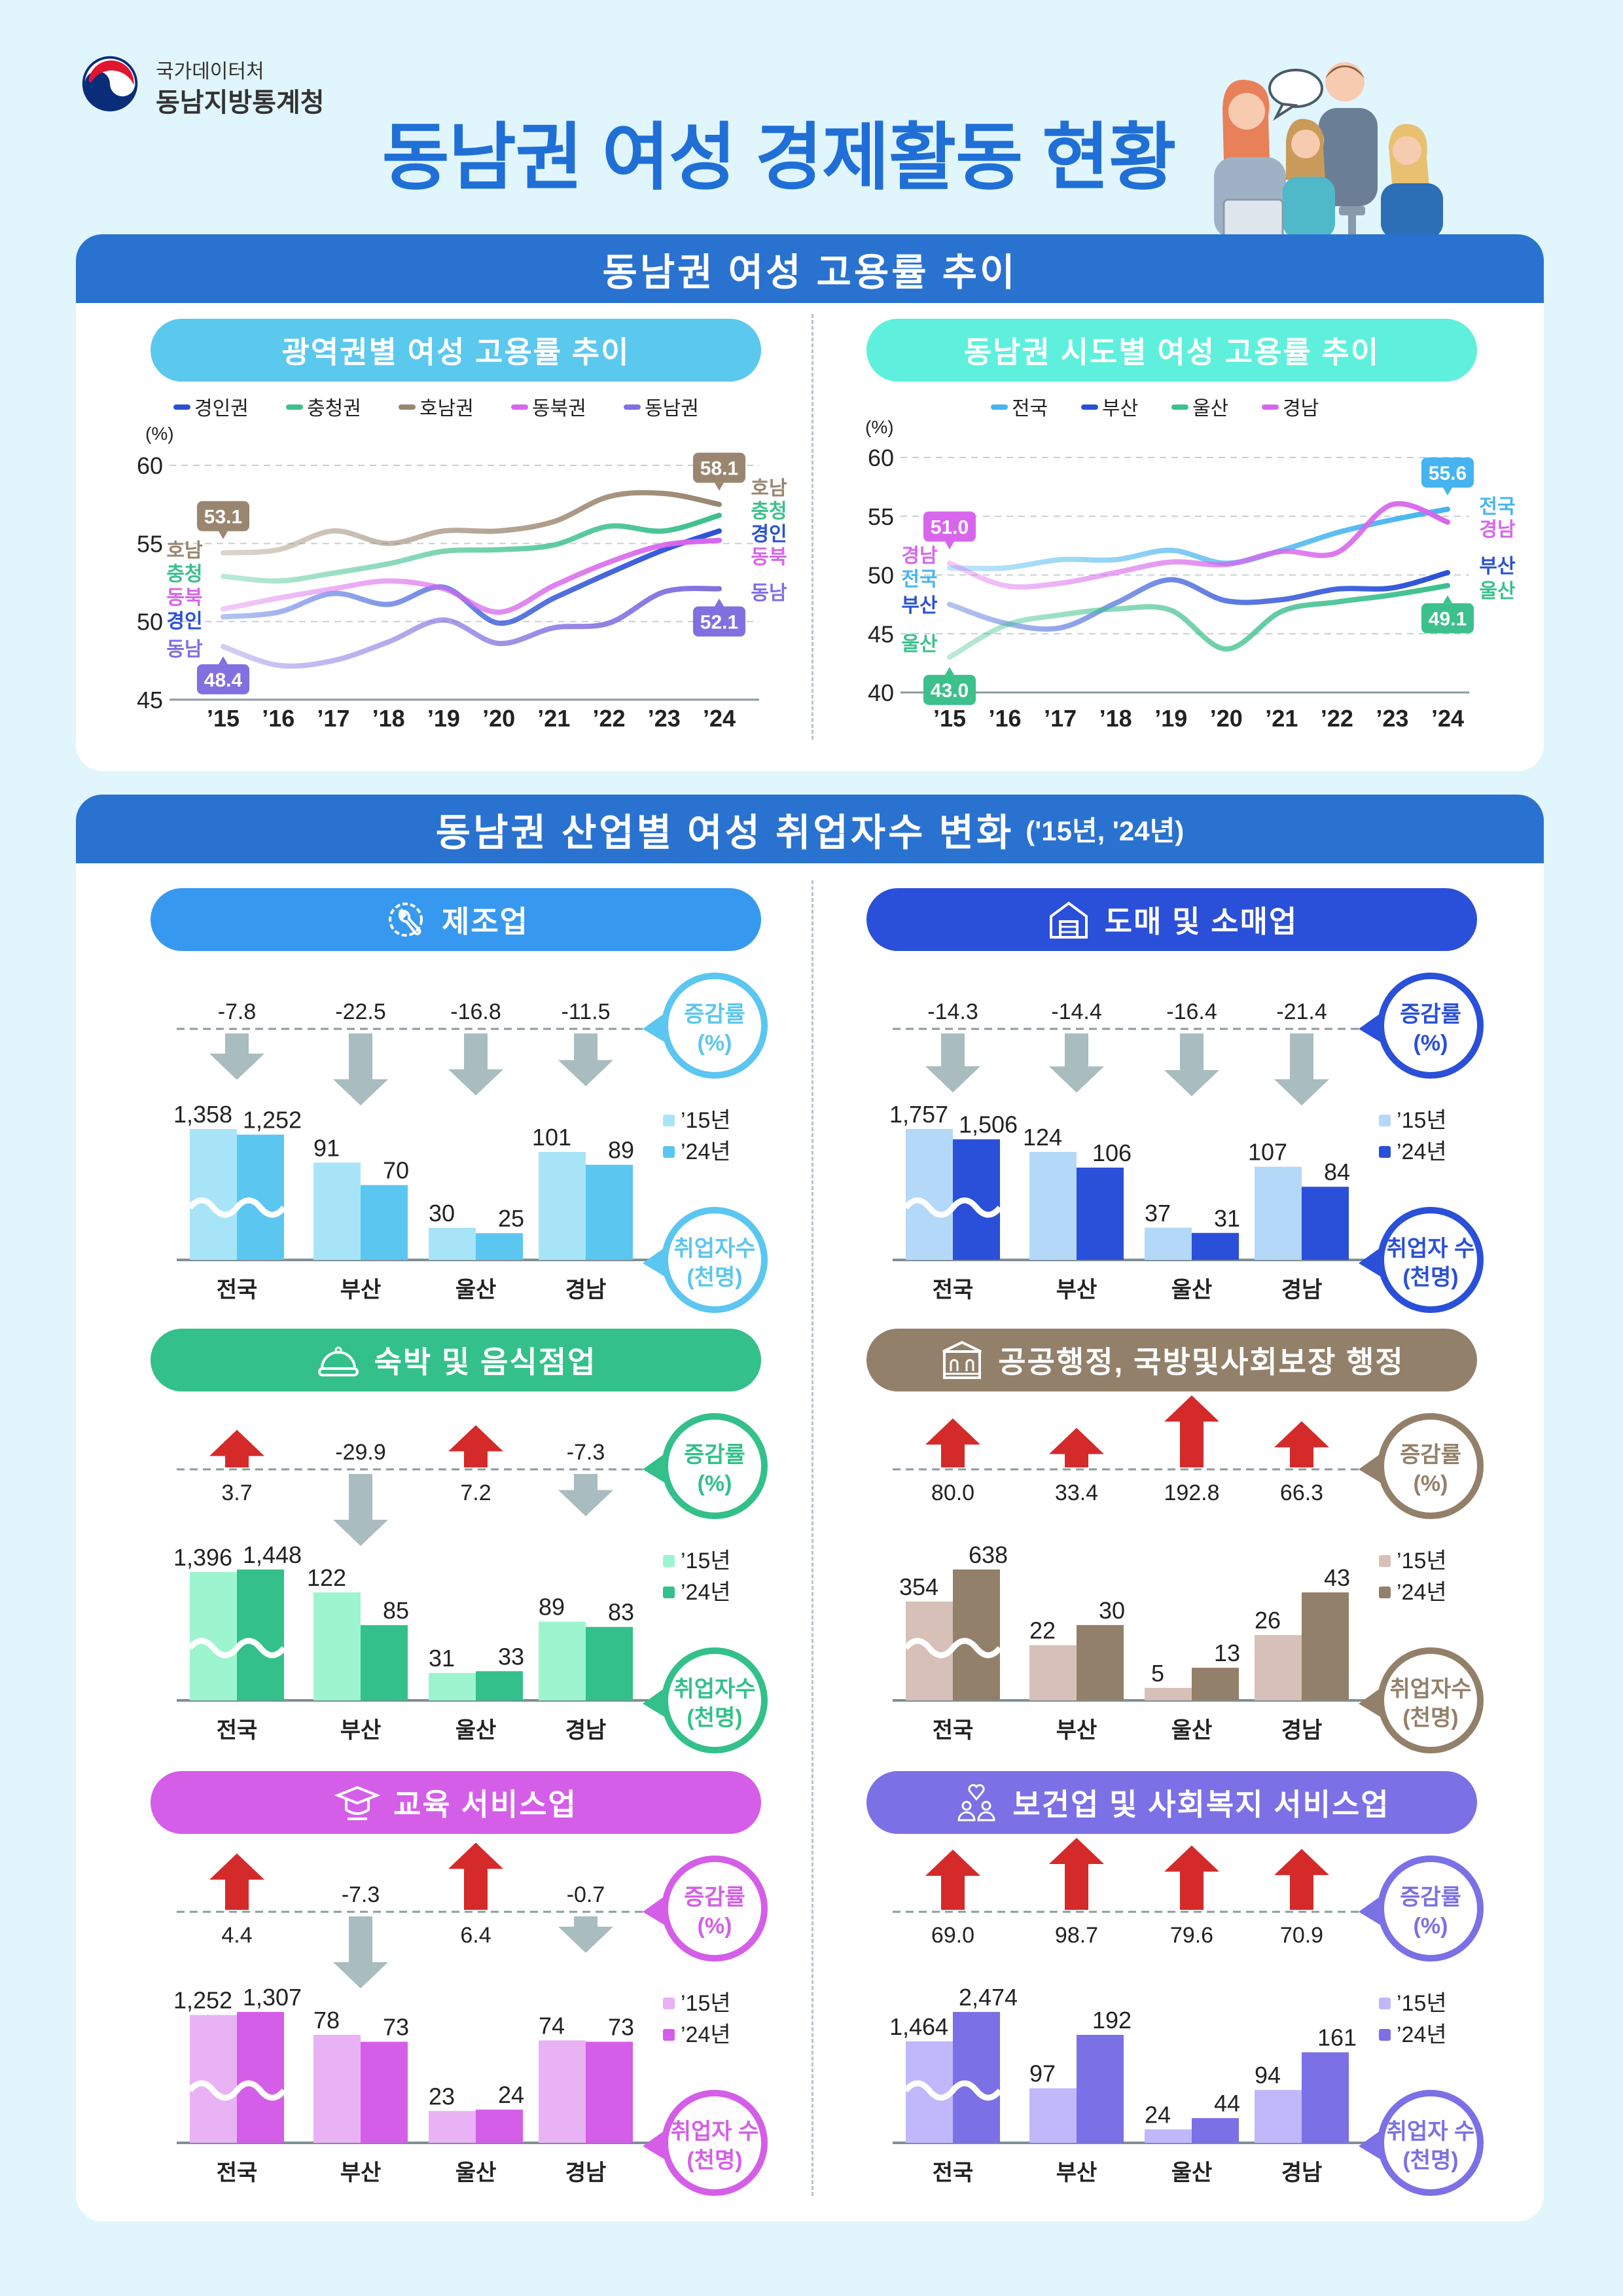 Image resolution: width=1623 pixels, height=2296 pixels. I want to click on bar-value-label: 70, so click(396, 1170).